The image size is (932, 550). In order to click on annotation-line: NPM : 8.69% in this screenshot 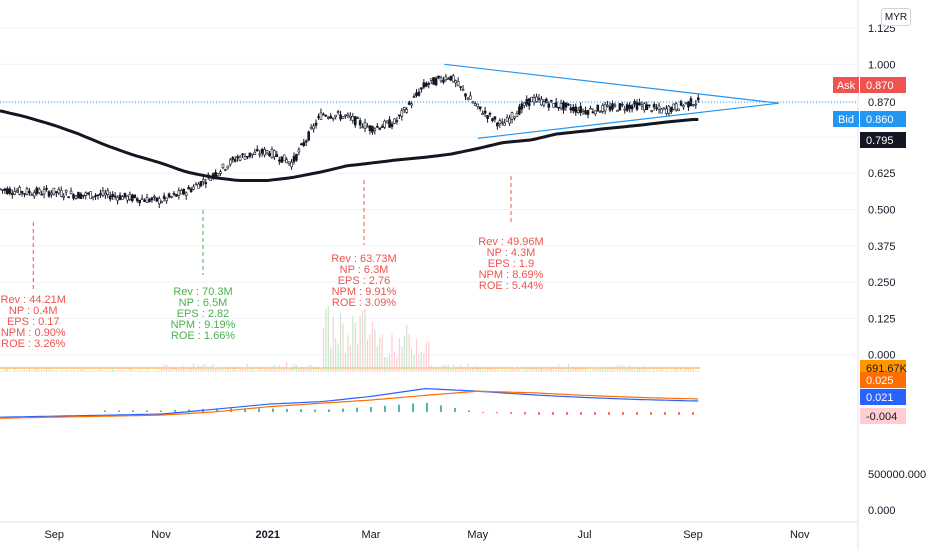, I will do `click(511, 275)`.